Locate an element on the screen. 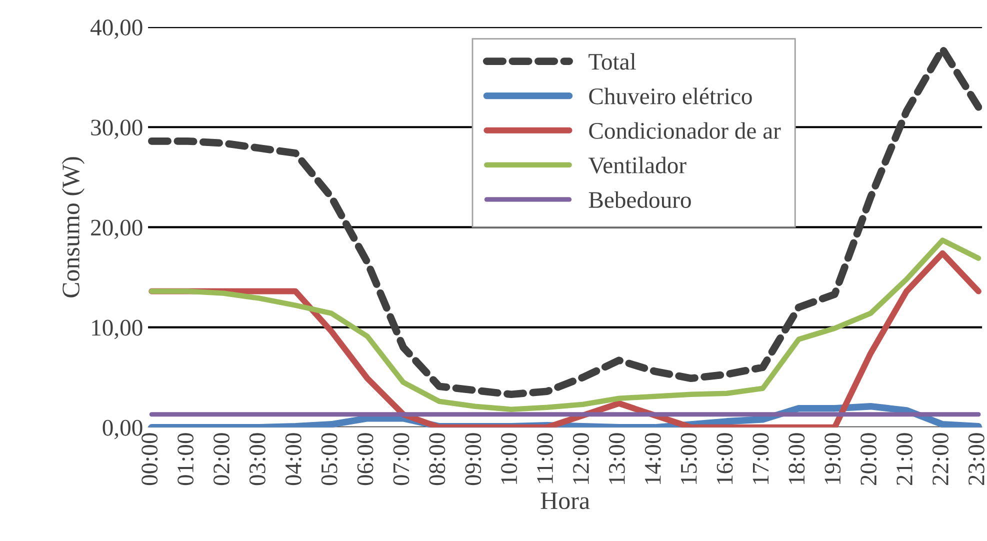 This screenshot has width=987, height=541. x-tick-label: 09:00 is located at coordinates (473, 459).